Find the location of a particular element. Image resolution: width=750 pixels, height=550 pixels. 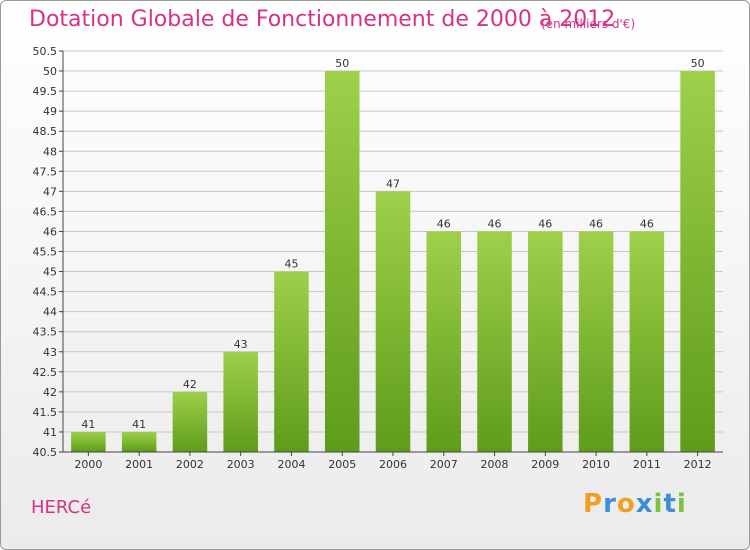

y-tick-label: 47.5 is located at coordinates (45, 171).